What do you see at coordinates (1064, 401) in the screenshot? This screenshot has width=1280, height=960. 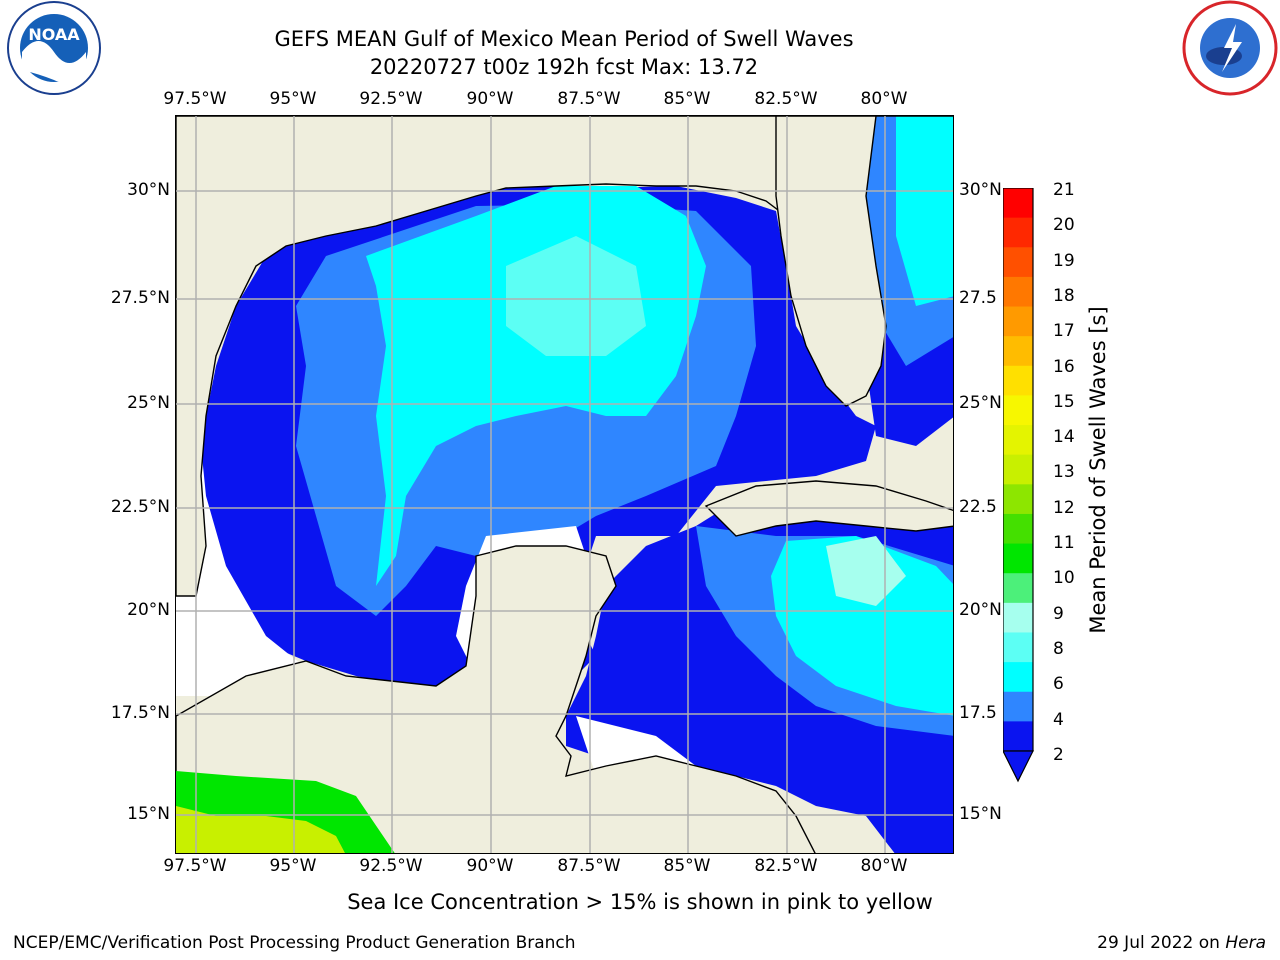 I see `colorbar-tick-label: 15` at bounding box center [1064, 401].